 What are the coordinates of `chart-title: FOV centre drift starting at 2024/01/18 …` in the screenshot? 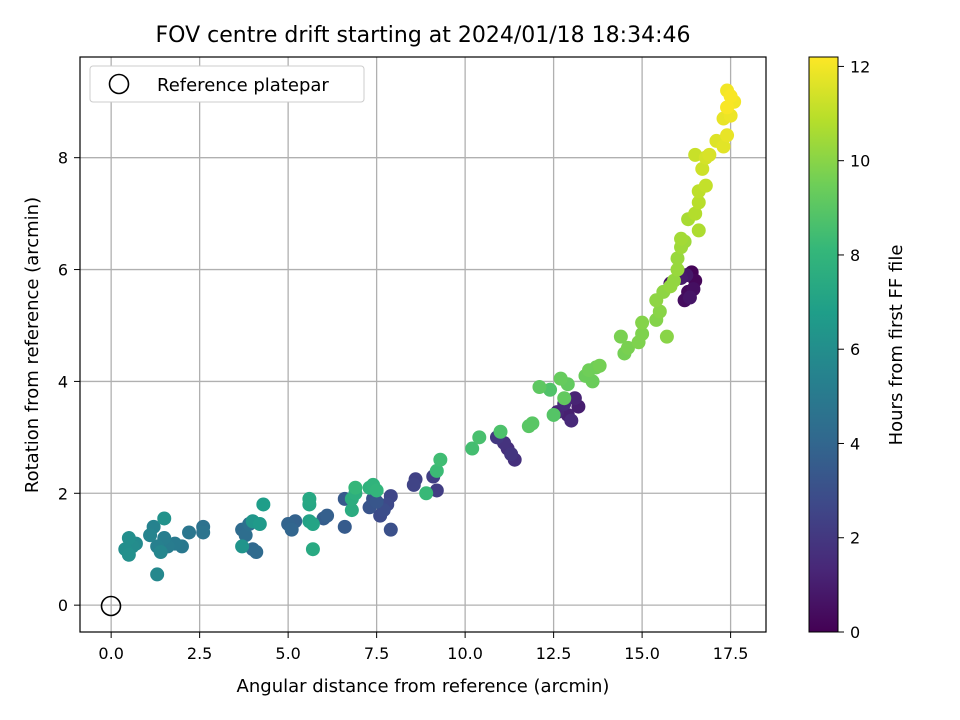 It's located at (423, 35).